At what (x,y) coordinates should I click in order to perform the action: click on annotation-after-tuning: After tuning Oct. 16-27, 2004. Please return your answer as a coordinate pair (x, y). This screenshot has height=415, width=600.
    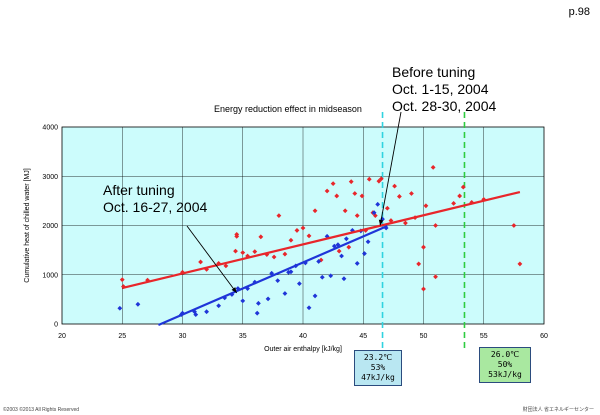
    Looking at the image, I should click on (155, 198).